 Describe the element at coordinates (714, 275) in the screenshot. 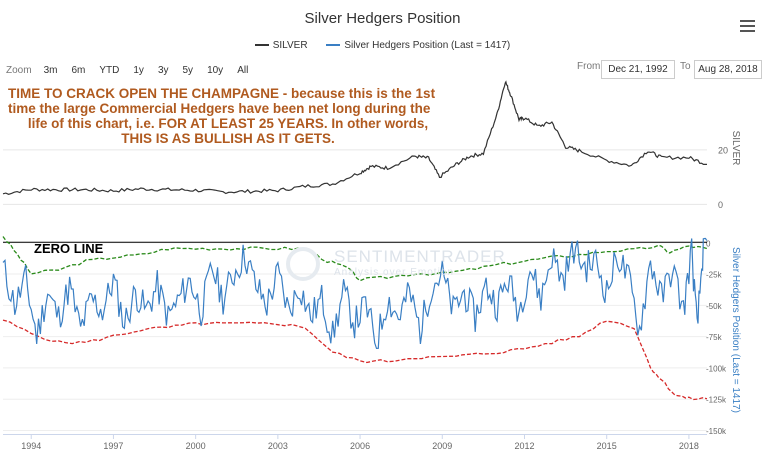

I see `hedgers-y-tick-label: -25k` at that location.